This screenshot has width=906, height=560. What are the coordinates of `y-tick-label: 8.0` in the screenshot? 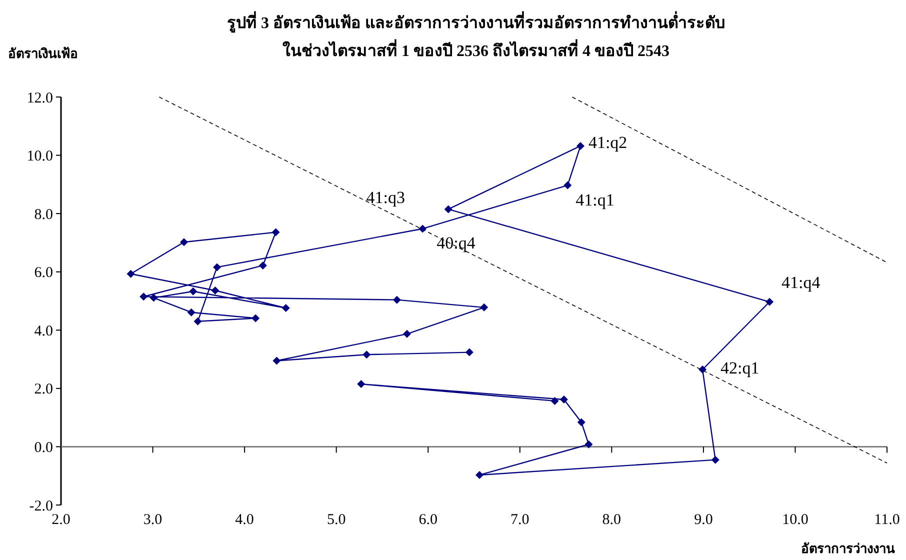 It's located at (43, 214).